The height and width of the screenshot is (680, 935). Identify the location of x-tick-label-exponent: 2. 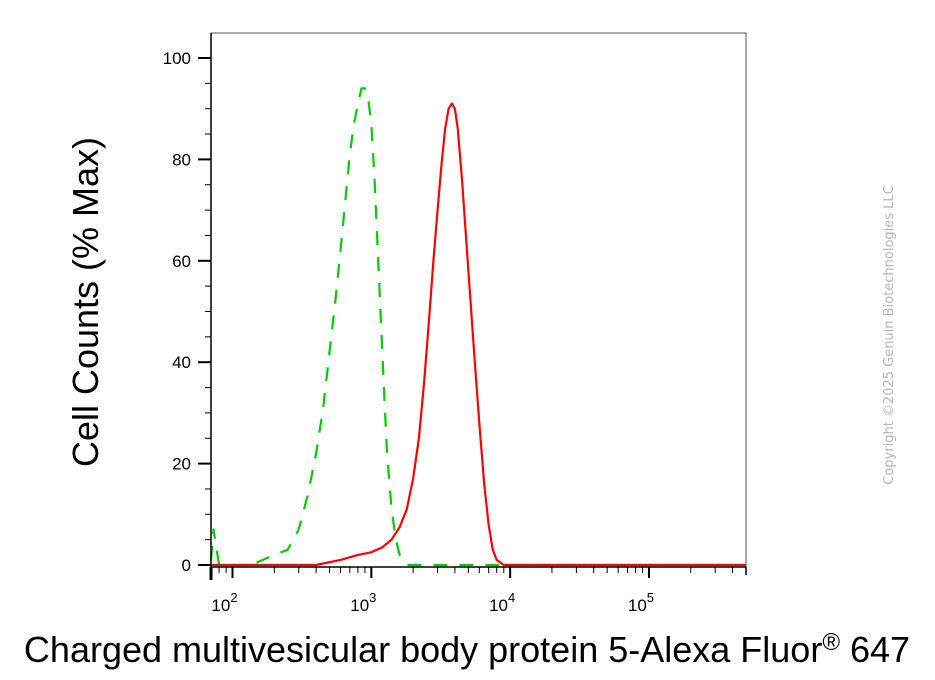
(233, 597).